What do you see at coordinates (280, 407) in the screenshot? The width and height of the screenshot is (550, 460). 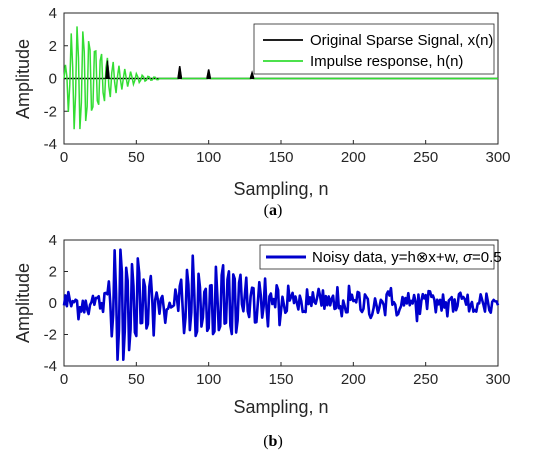 I see `x-axis-label-b: Sampling, n` at bounding box center [280, 407].